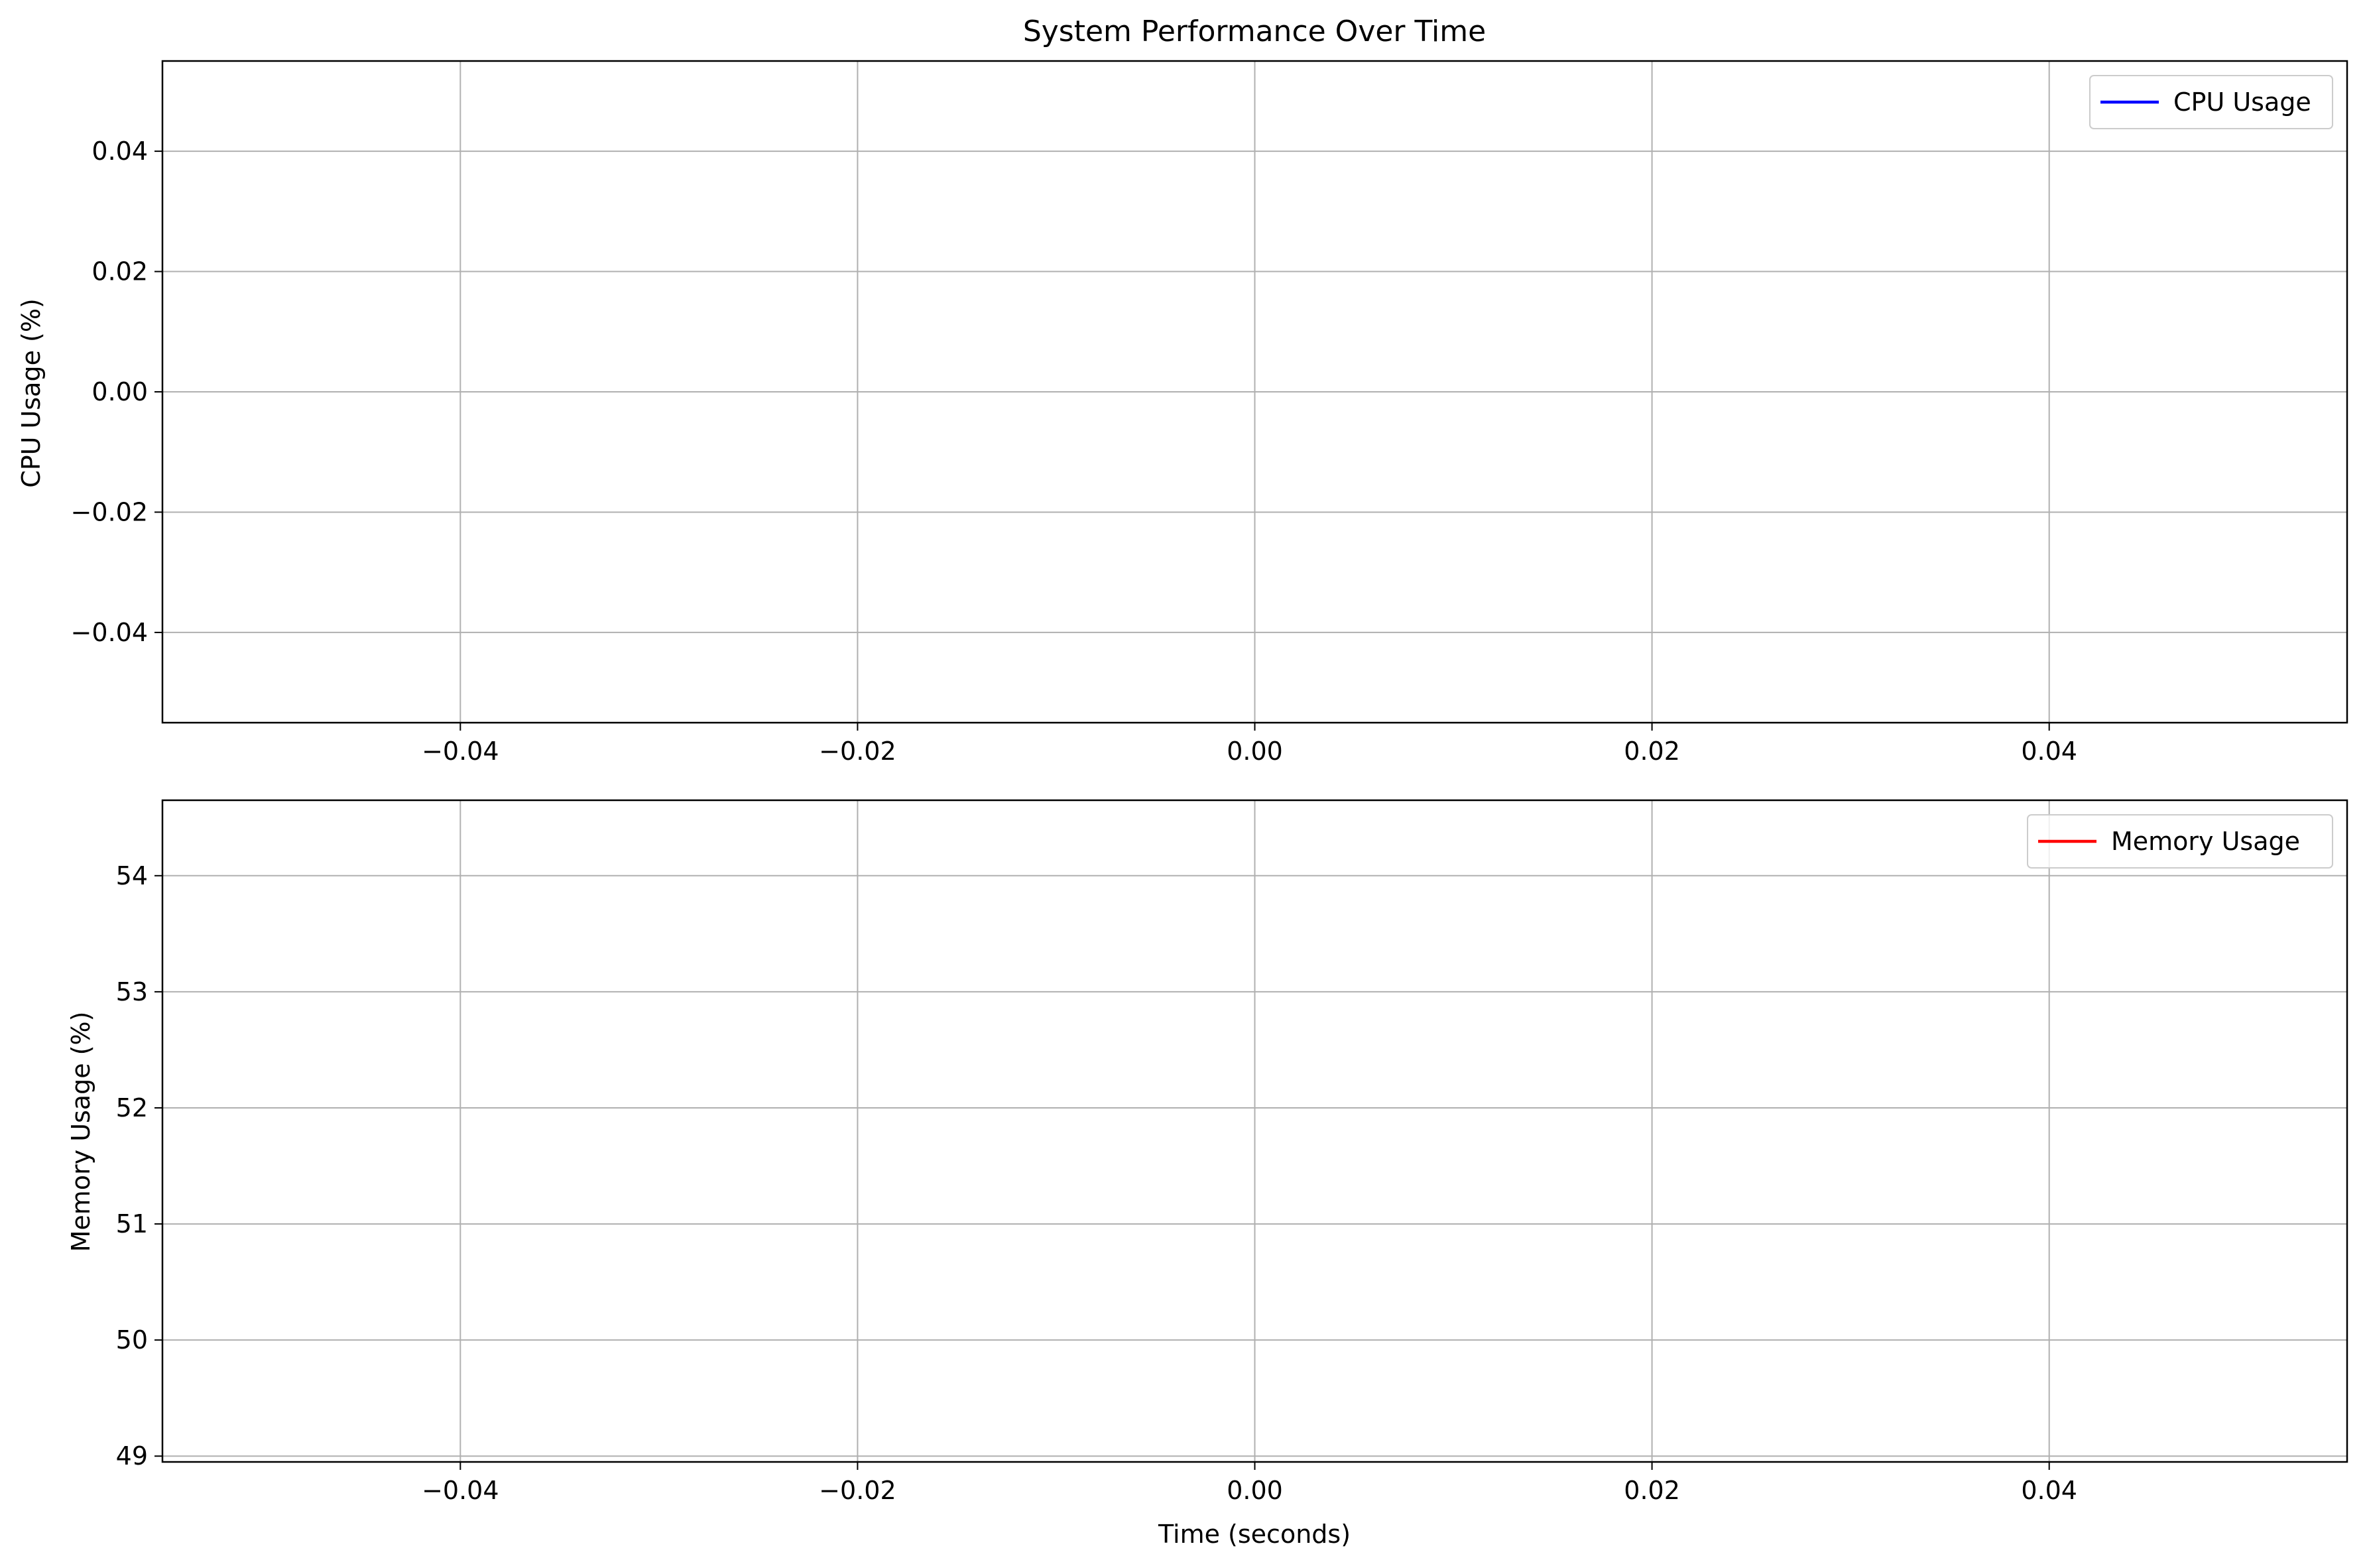 The height and width of the screenshot is (1568, 2367). Describe the element at coordinates (1255, 1490) in the screenshot. I see `memory-x-tick-label: 0.00` at that location.